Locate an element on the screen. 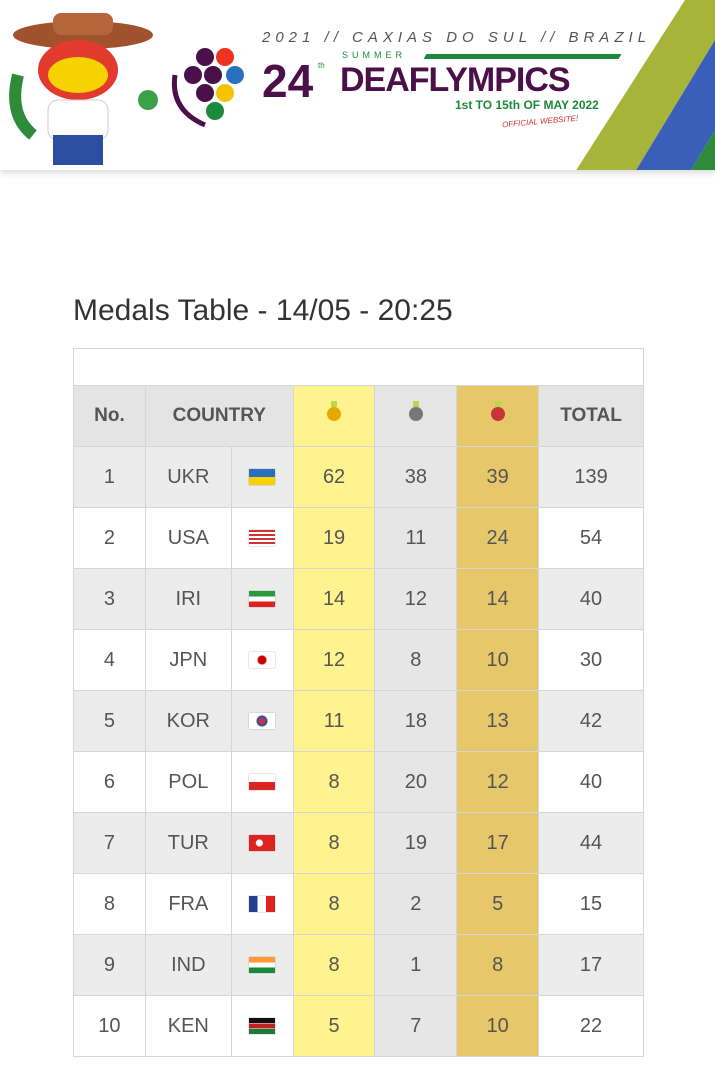 The height and width of the screenshot is (1080, 715). page-title: Medals Table - 14/05 - 20:25 is located at coordinates (263, 310).